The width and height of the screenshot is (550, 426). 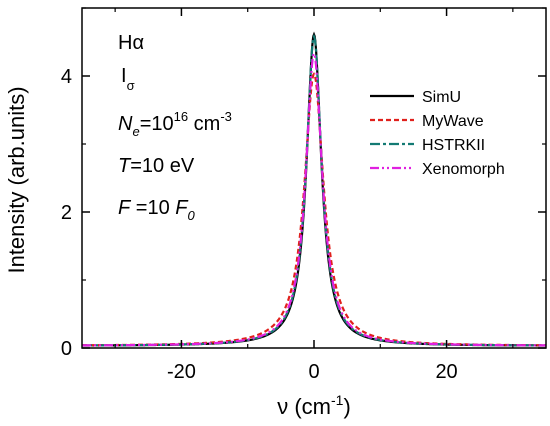 I want to click on legend: SimU MyWave HSTRKII Xenomorph, so click(x=437, y=133).